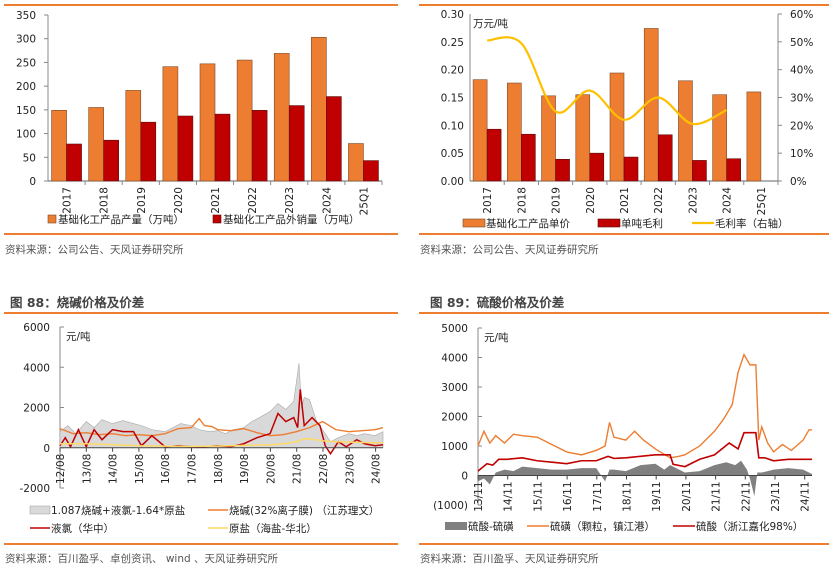 The image size is (834, 570). I want to click on x-tick-label: 13/11, so click(479, 497).